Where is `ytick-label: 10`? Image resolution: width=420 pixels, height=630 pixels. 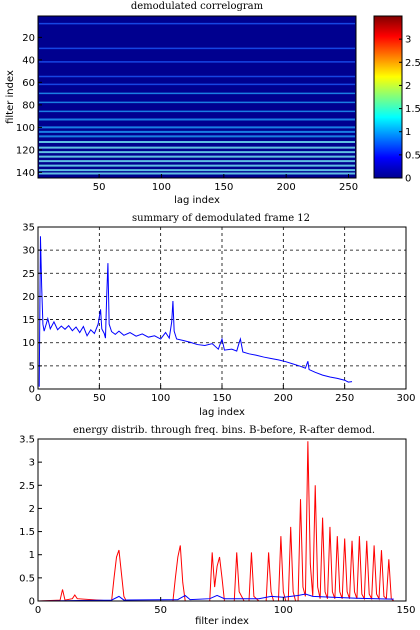
ytick-label: 10 is located at coordinates (28, 343).